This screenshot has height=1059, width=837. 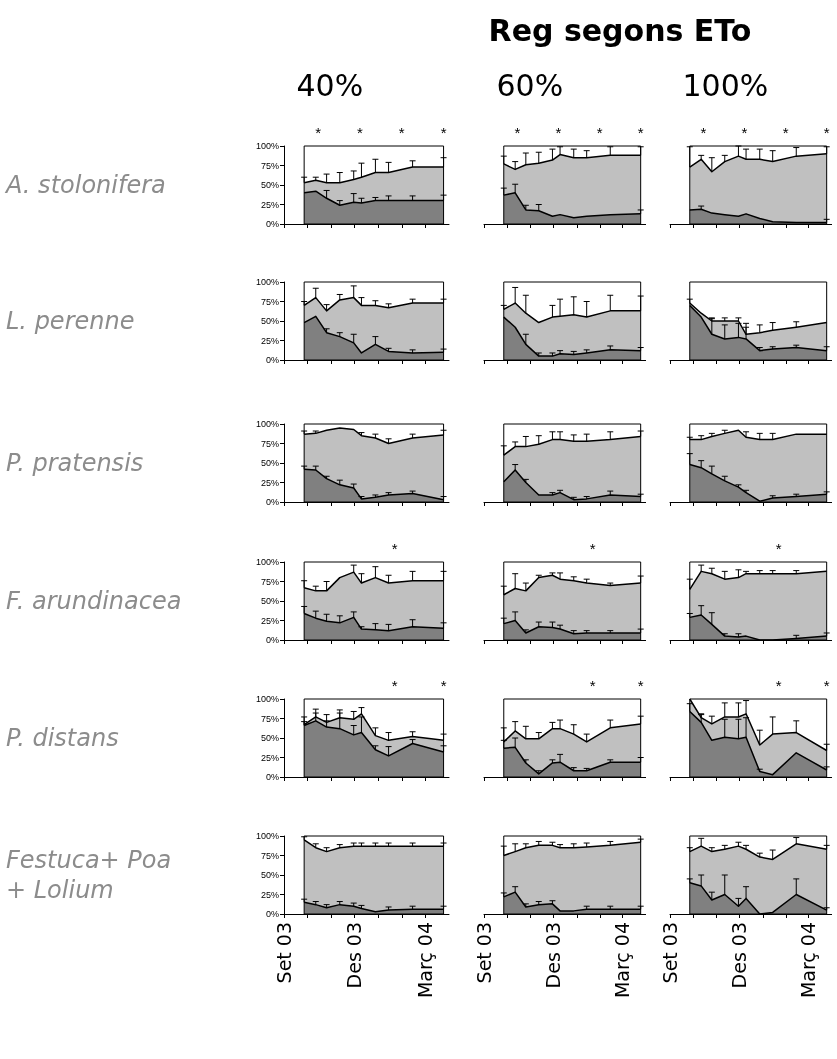 What do you see at coordinates (330, 85) in the screenshot?
I see `chart-title: 40%` at bounding box center [330, 85].